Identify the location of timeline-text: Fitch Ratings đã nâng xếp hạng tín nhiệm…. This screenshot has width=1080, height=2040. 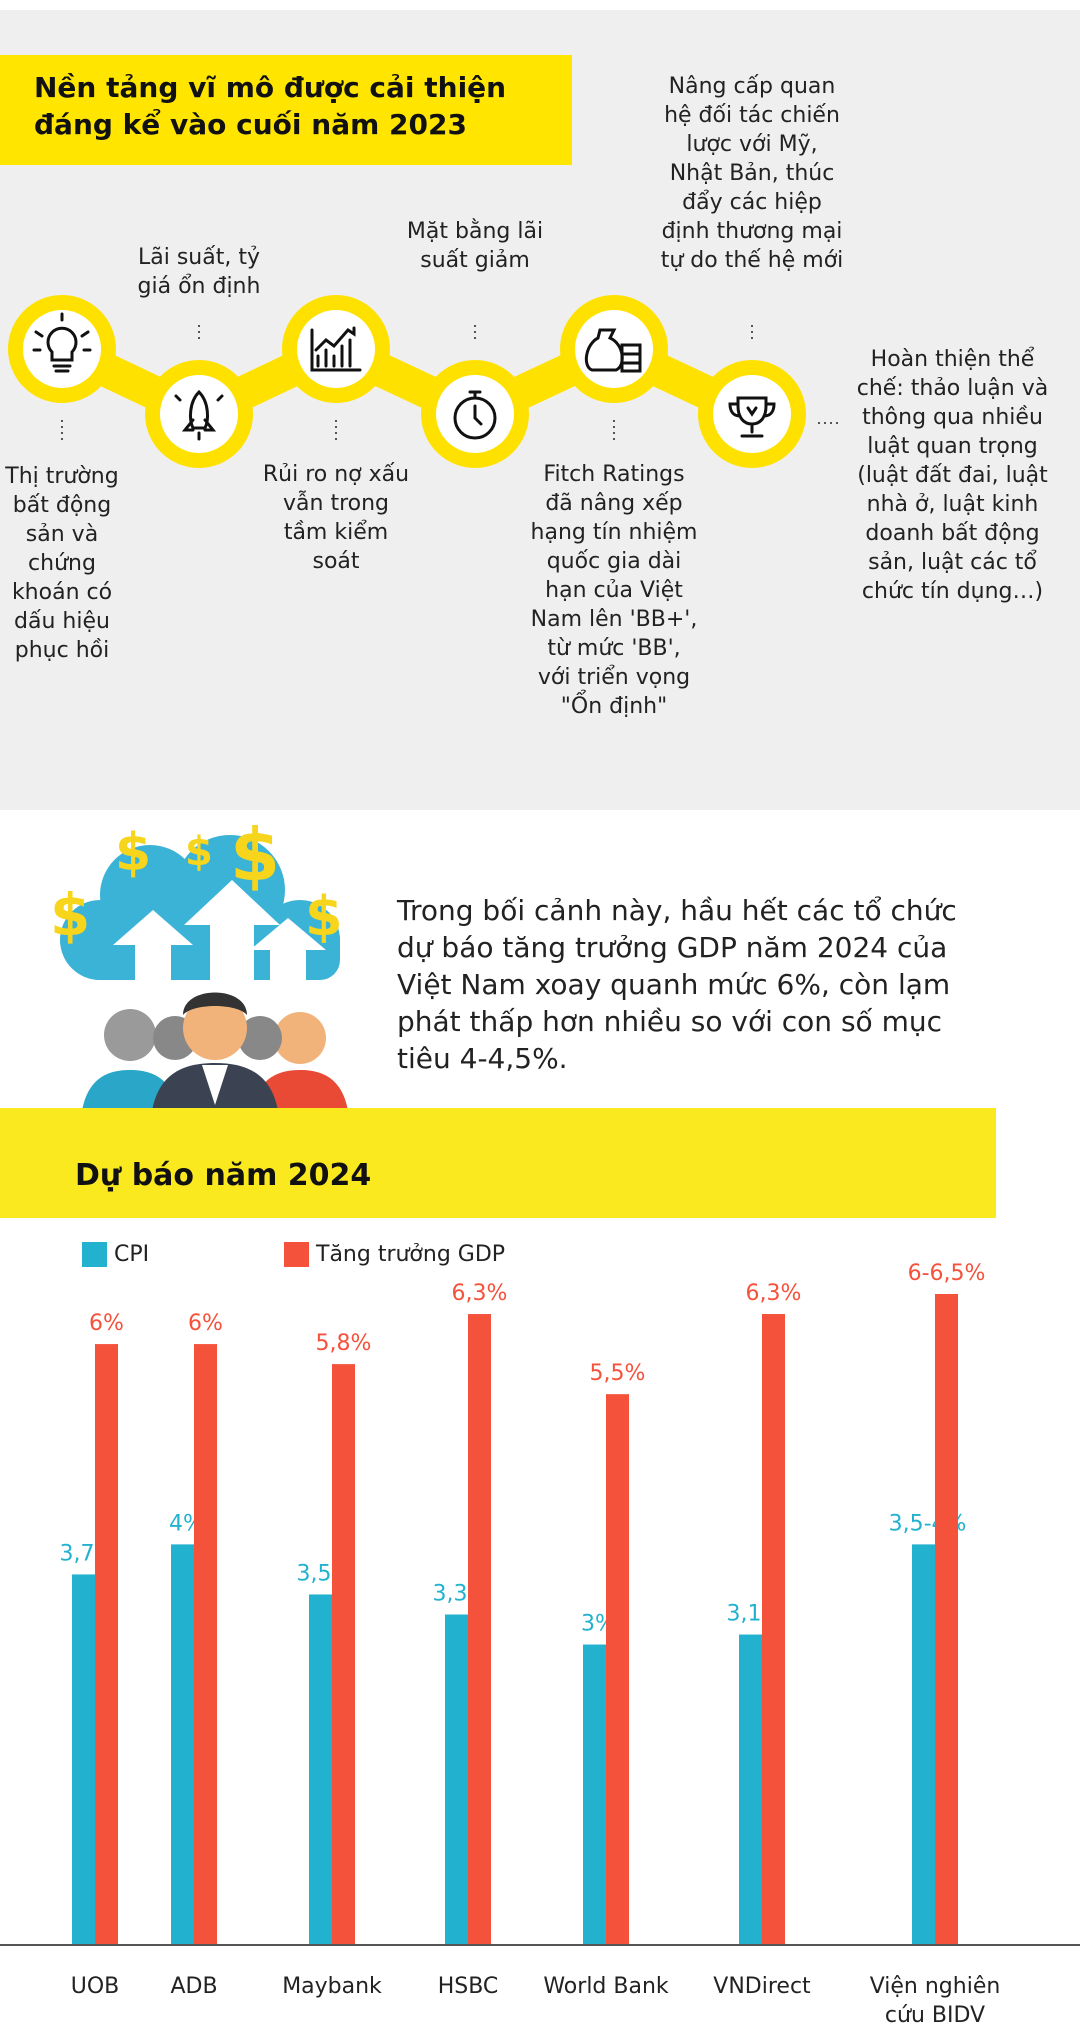
(614, 590).